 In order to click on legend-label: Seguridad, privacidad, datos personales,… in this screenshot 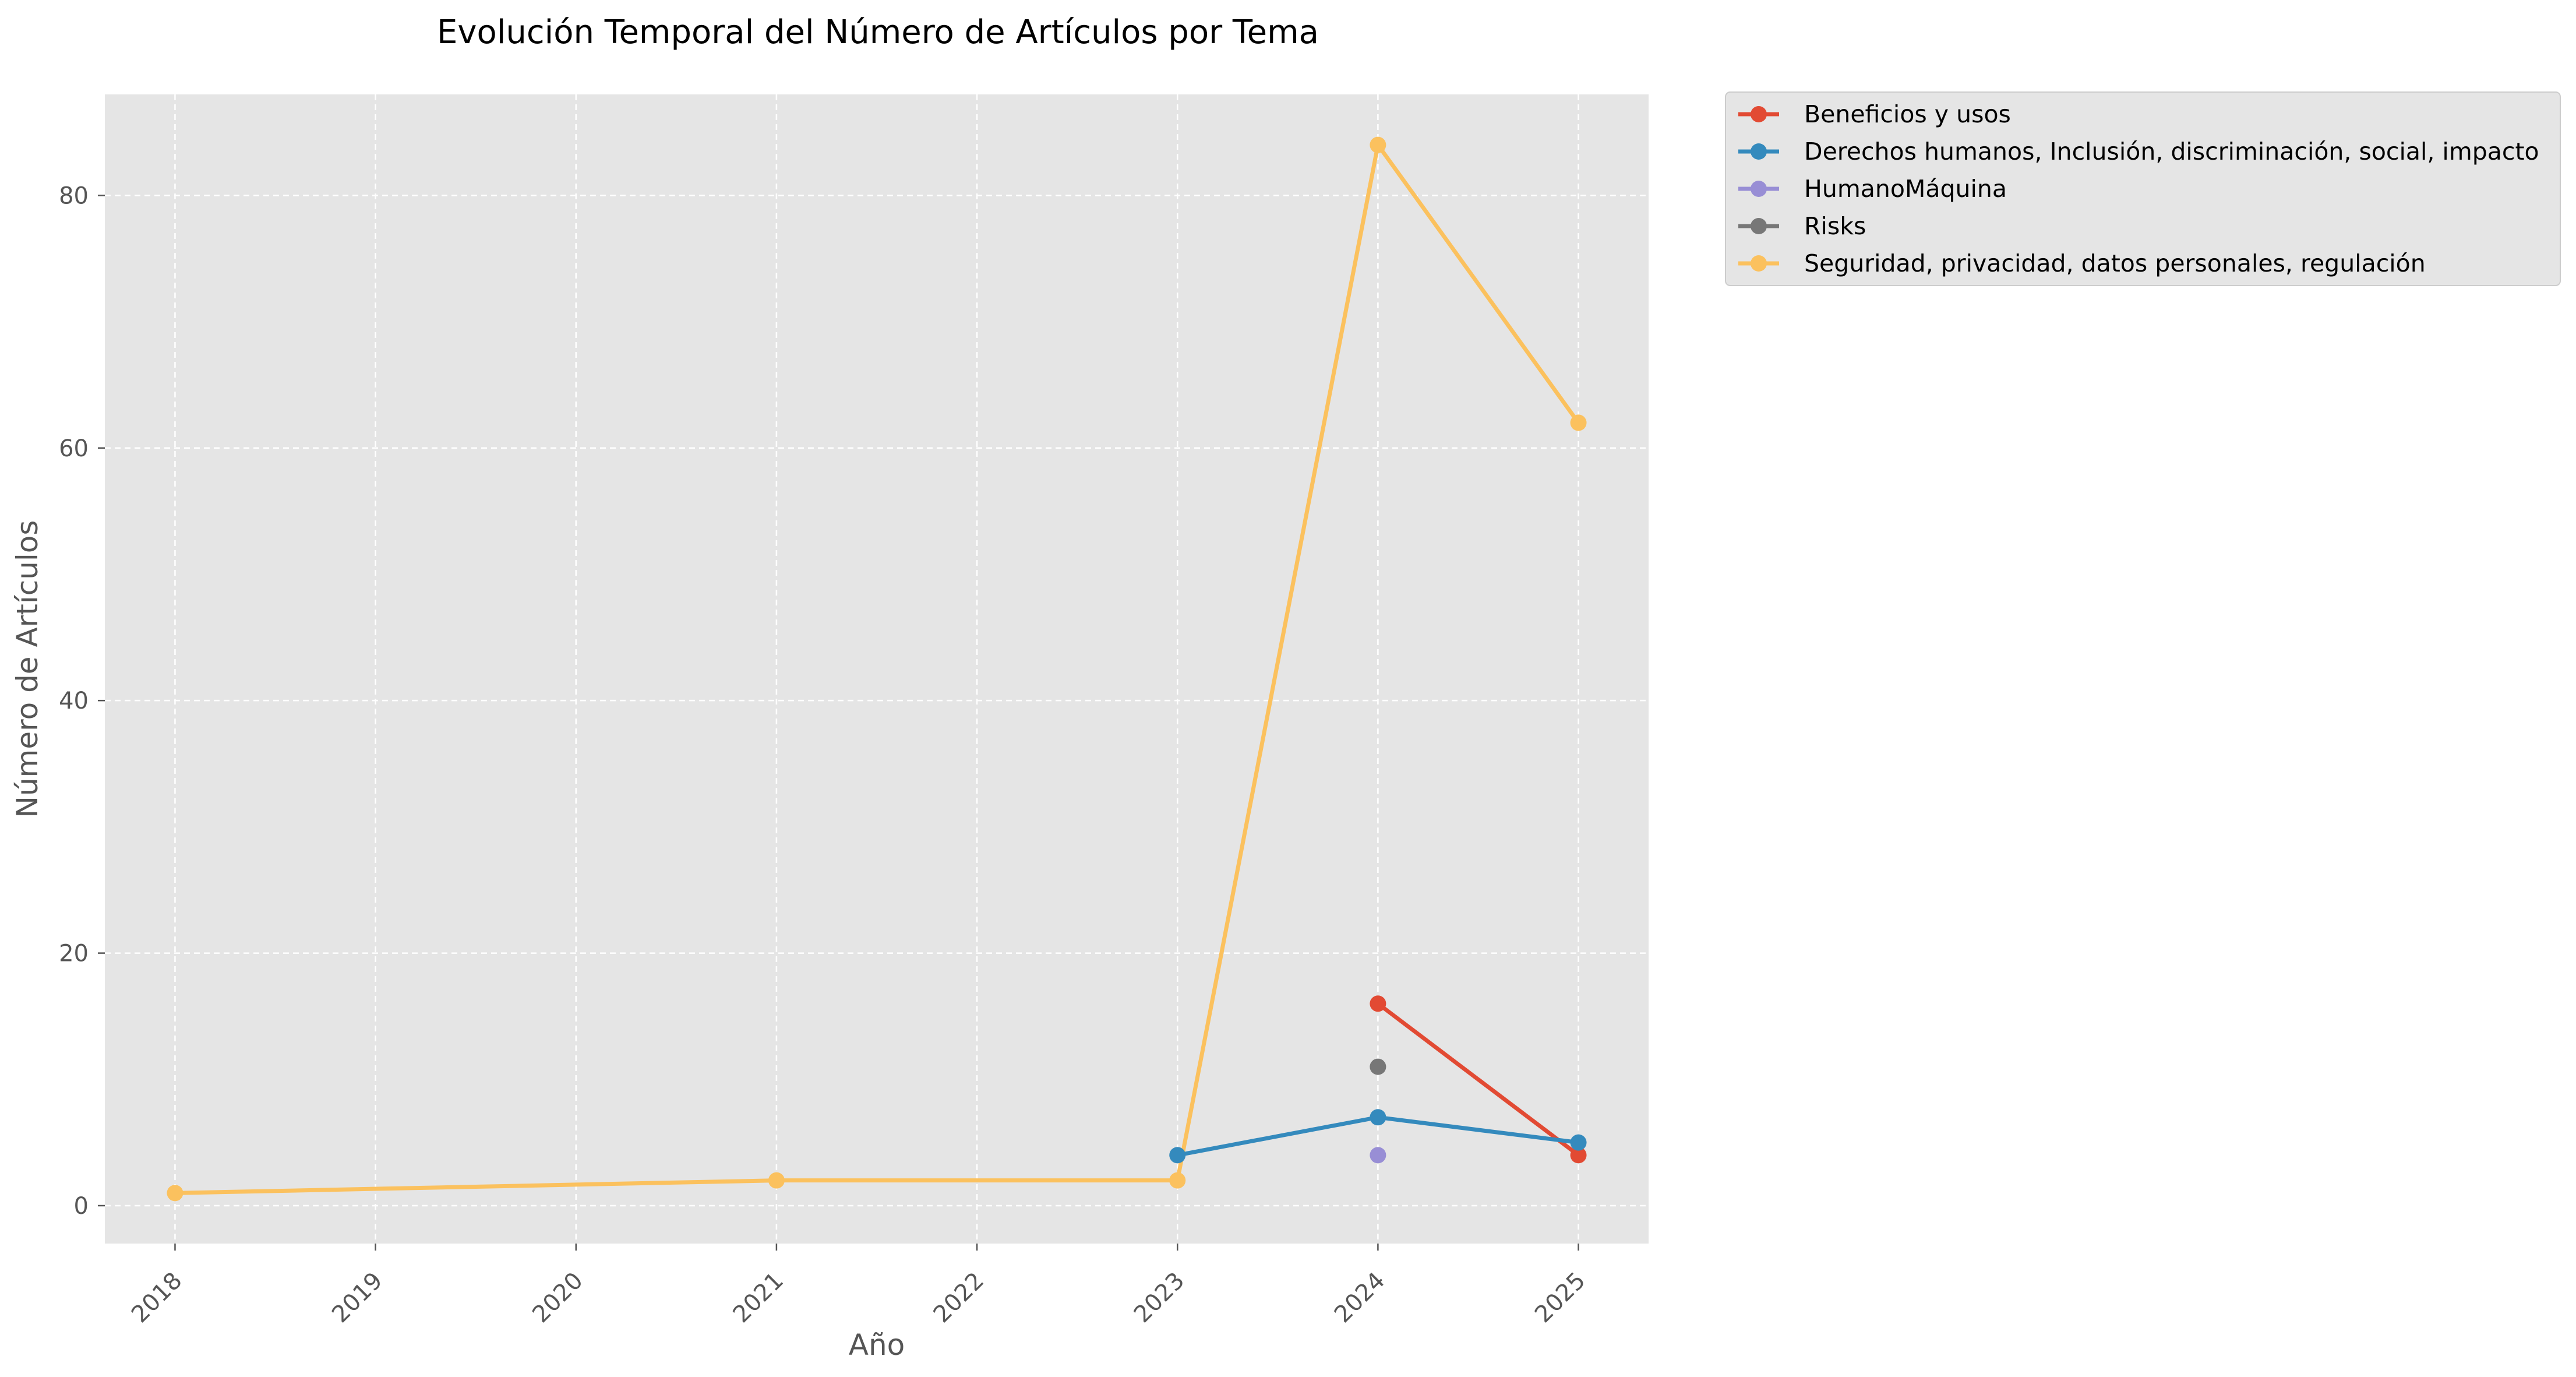, I will do `click(2115, 263)`.